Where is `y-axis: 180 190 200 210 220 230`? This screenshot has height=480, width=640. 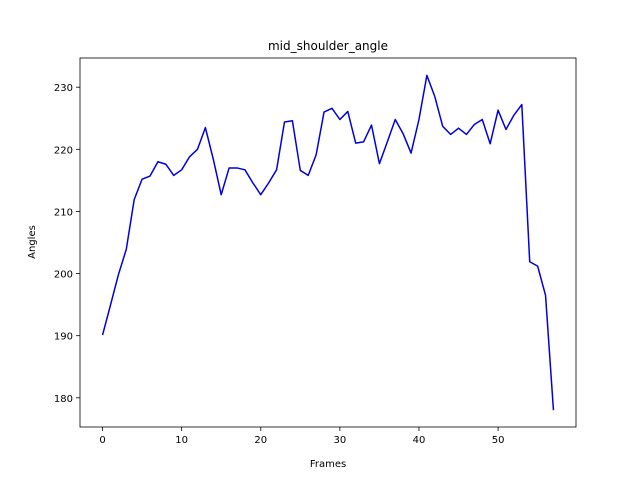 y-axis: 180 190 200 210 220 230 is located at coordinates (67, 244).